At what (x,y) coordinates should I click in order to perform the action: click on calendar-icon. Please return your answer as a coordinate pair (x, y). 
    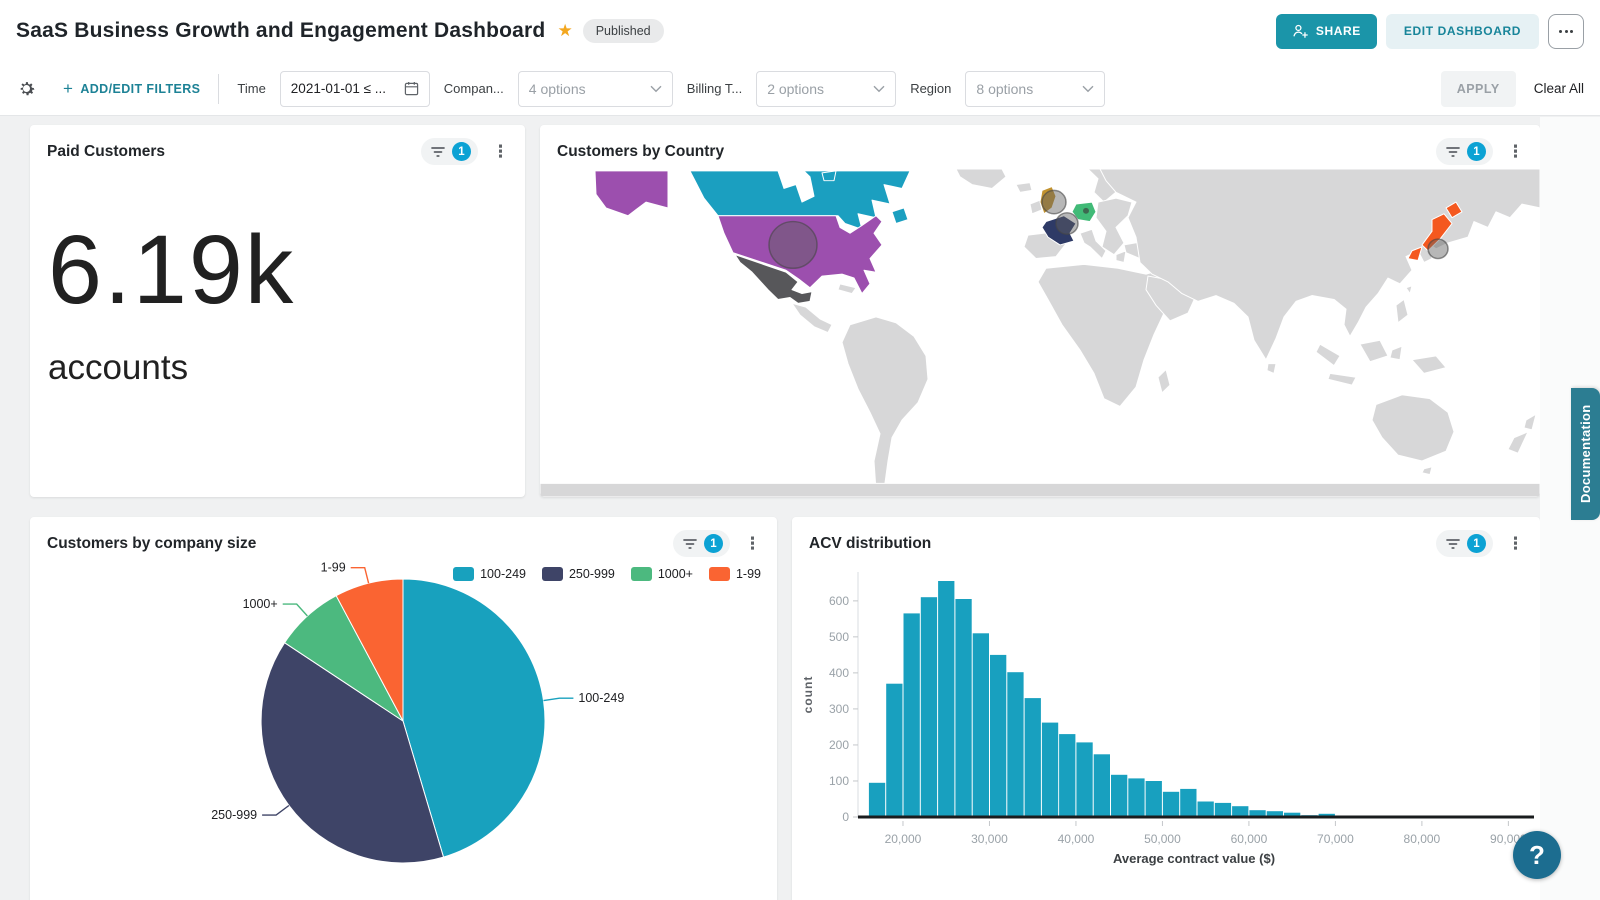
    Looking at the image, I should click on (411, 88).